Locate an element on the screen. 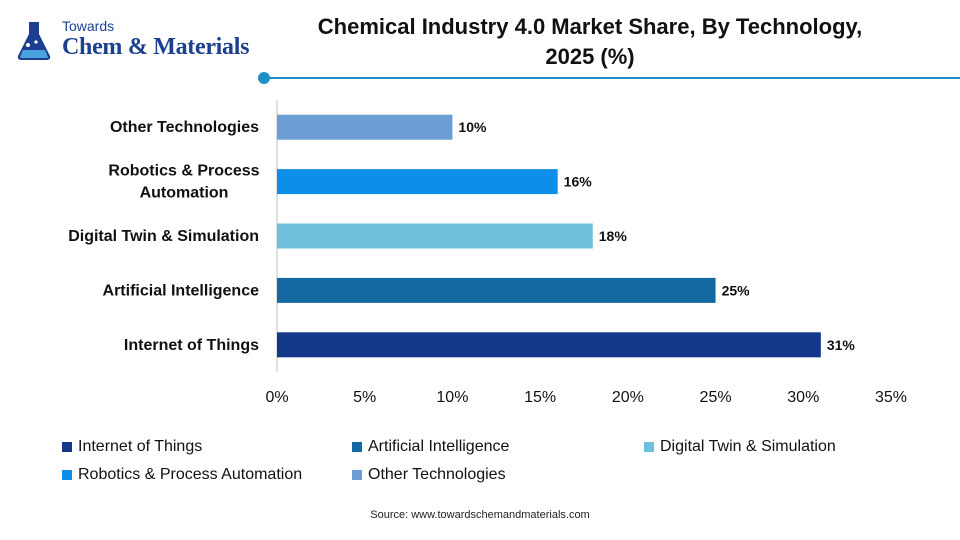 The width and height of the screenshot is (960, 540). x-tick-label-6: 30% is located at coordinates (803, 397).